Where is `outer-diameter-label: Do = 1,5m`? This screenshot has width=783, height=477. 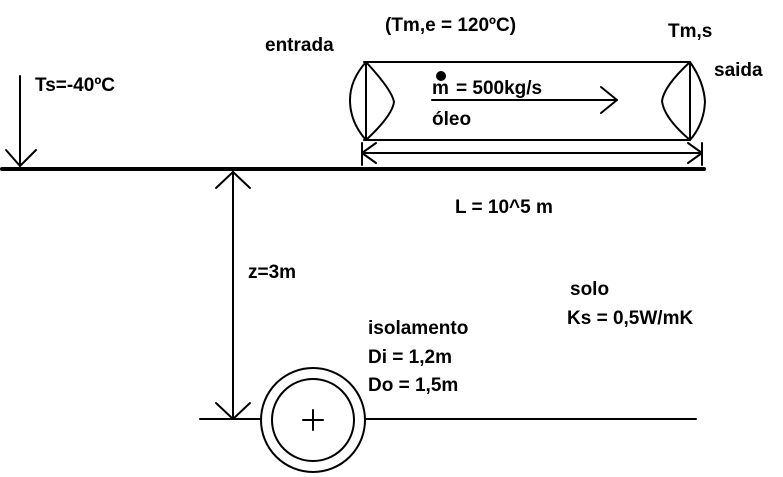 outer-diameter-label: Do = 1,5m is located at coordinates (413, 385).